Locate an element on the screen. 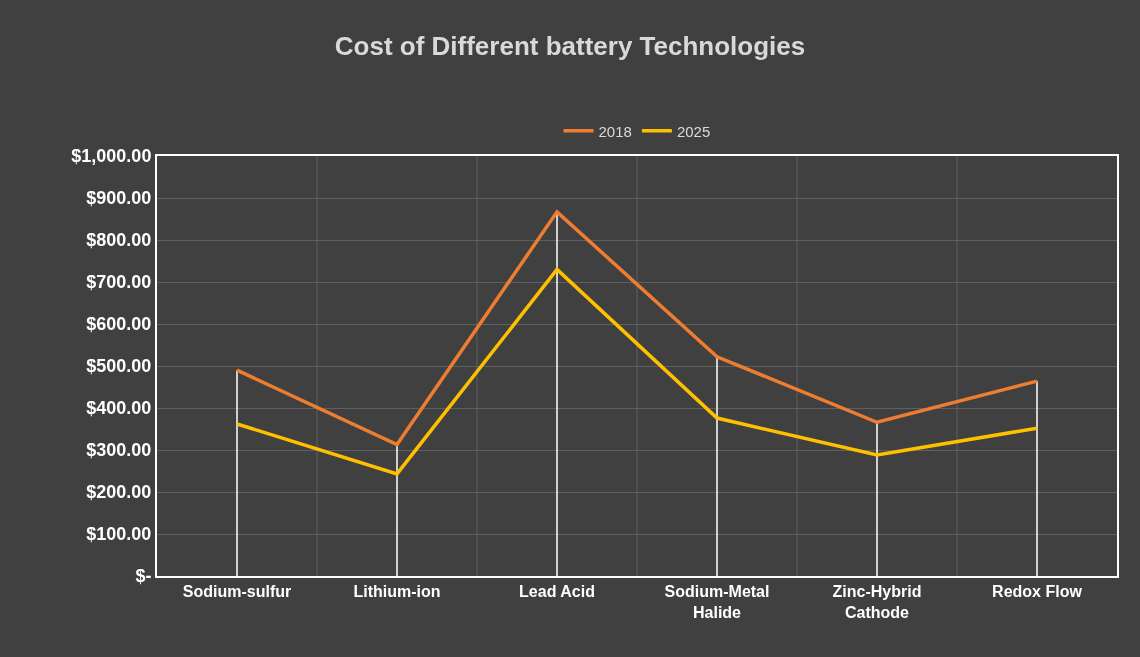  legend-label: 2025 is located at coordinates (693, 131).